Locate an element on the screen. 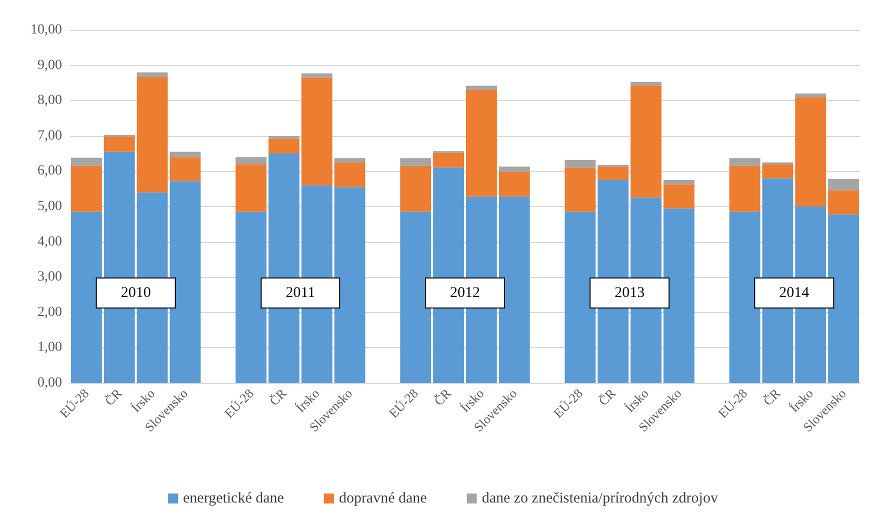  y-tick-label: 0,00 is located at coordinates (50, 383).